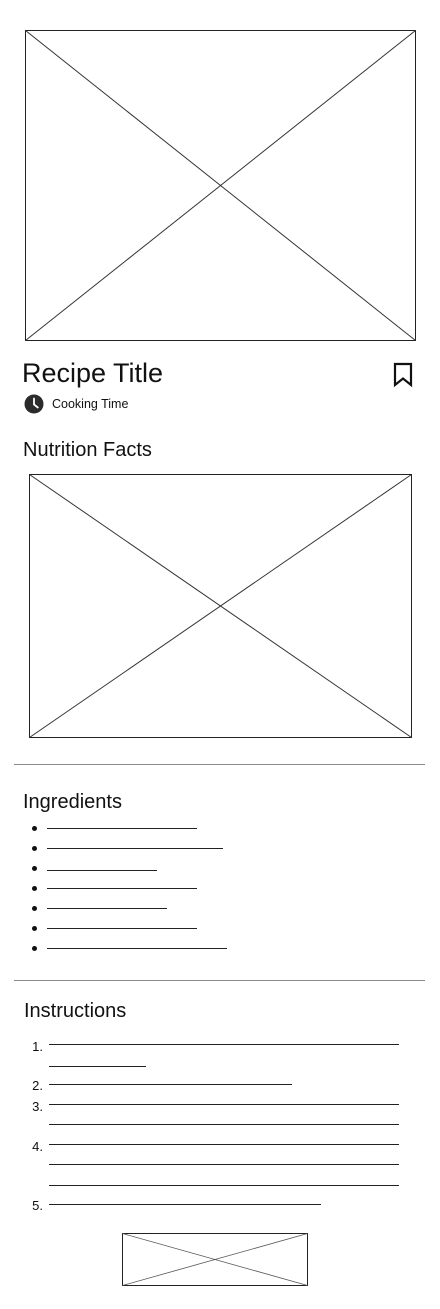  Describe the element at coordinates (87, 450) in the screenshot. I see `nutrition-heading: Nutrition Facts` at that location.